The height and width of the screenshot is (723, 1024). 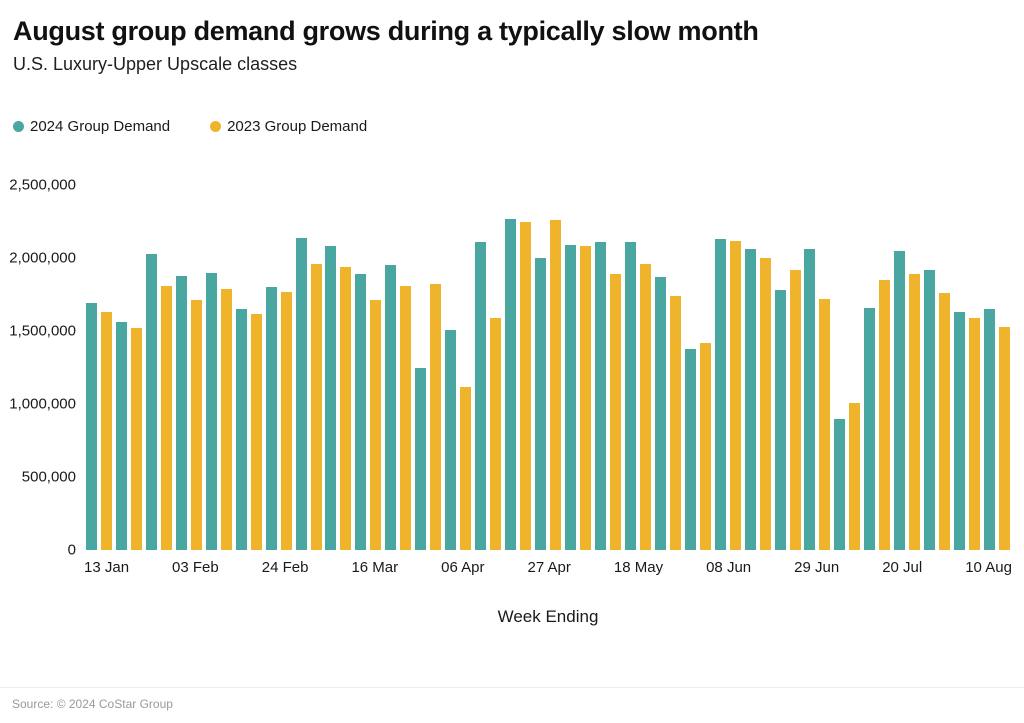 I want to click on legend-item-2024: 2024 Group Demand, so click(x=91, y=126).